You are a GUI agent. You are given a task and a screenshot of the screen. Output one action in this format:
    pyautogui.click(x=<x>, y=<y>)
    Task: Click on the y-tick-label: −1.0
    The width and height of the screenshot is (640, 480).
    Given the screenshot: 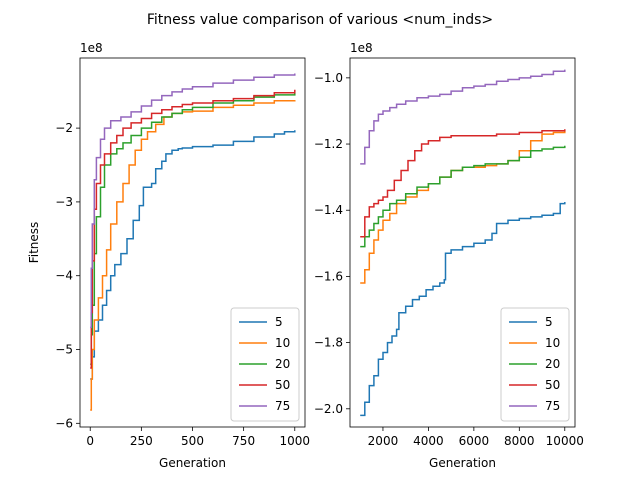 What is the action you would take?
    pyautogui.click(x=328, y=78)
    